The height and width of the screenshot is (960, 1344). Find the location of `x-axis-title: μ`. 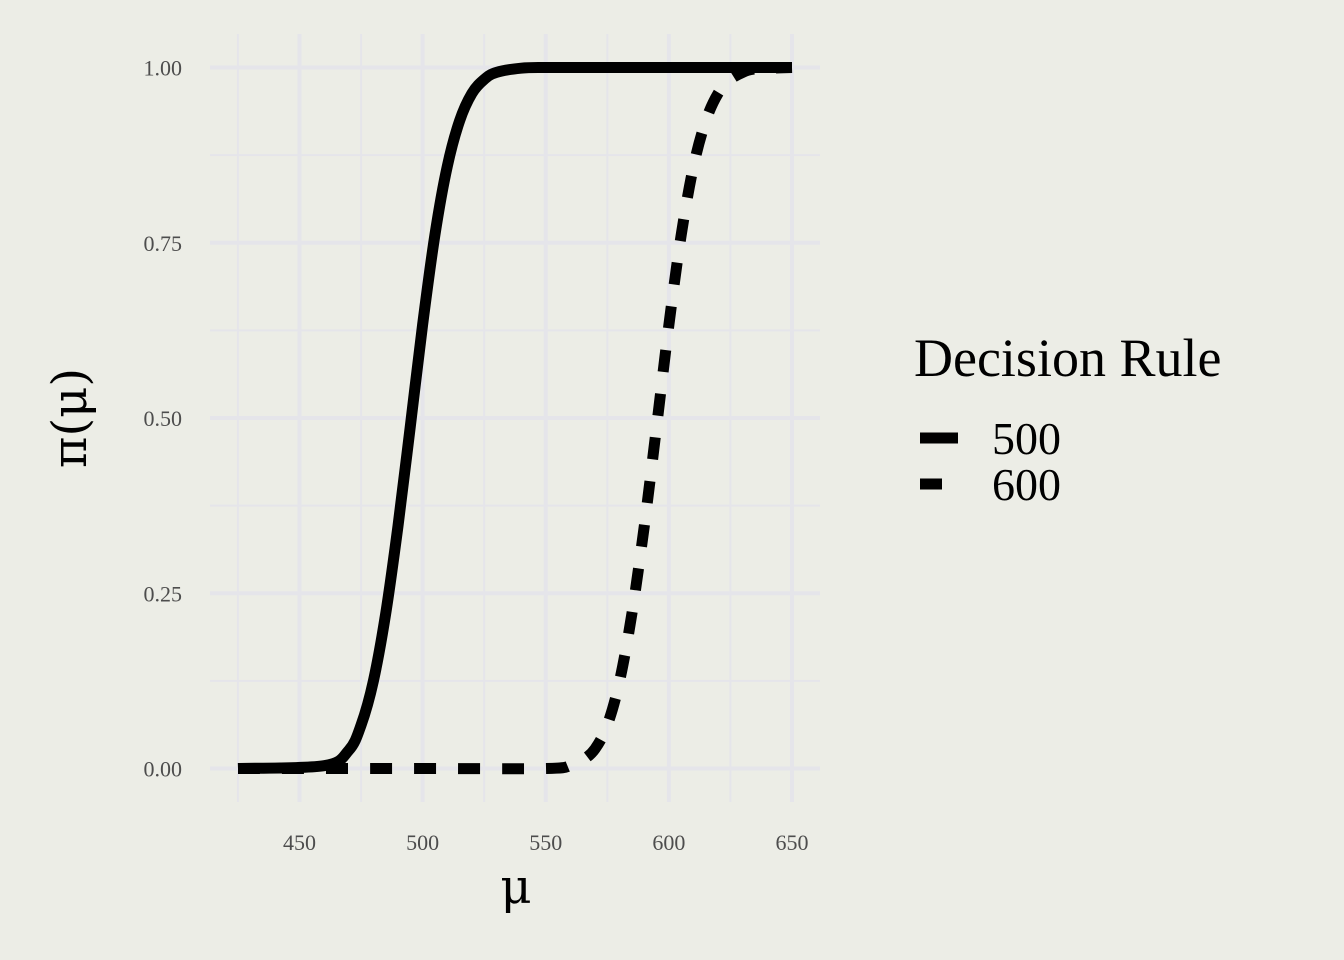

x-axis-title: μ is located at coordinates (515, 887).